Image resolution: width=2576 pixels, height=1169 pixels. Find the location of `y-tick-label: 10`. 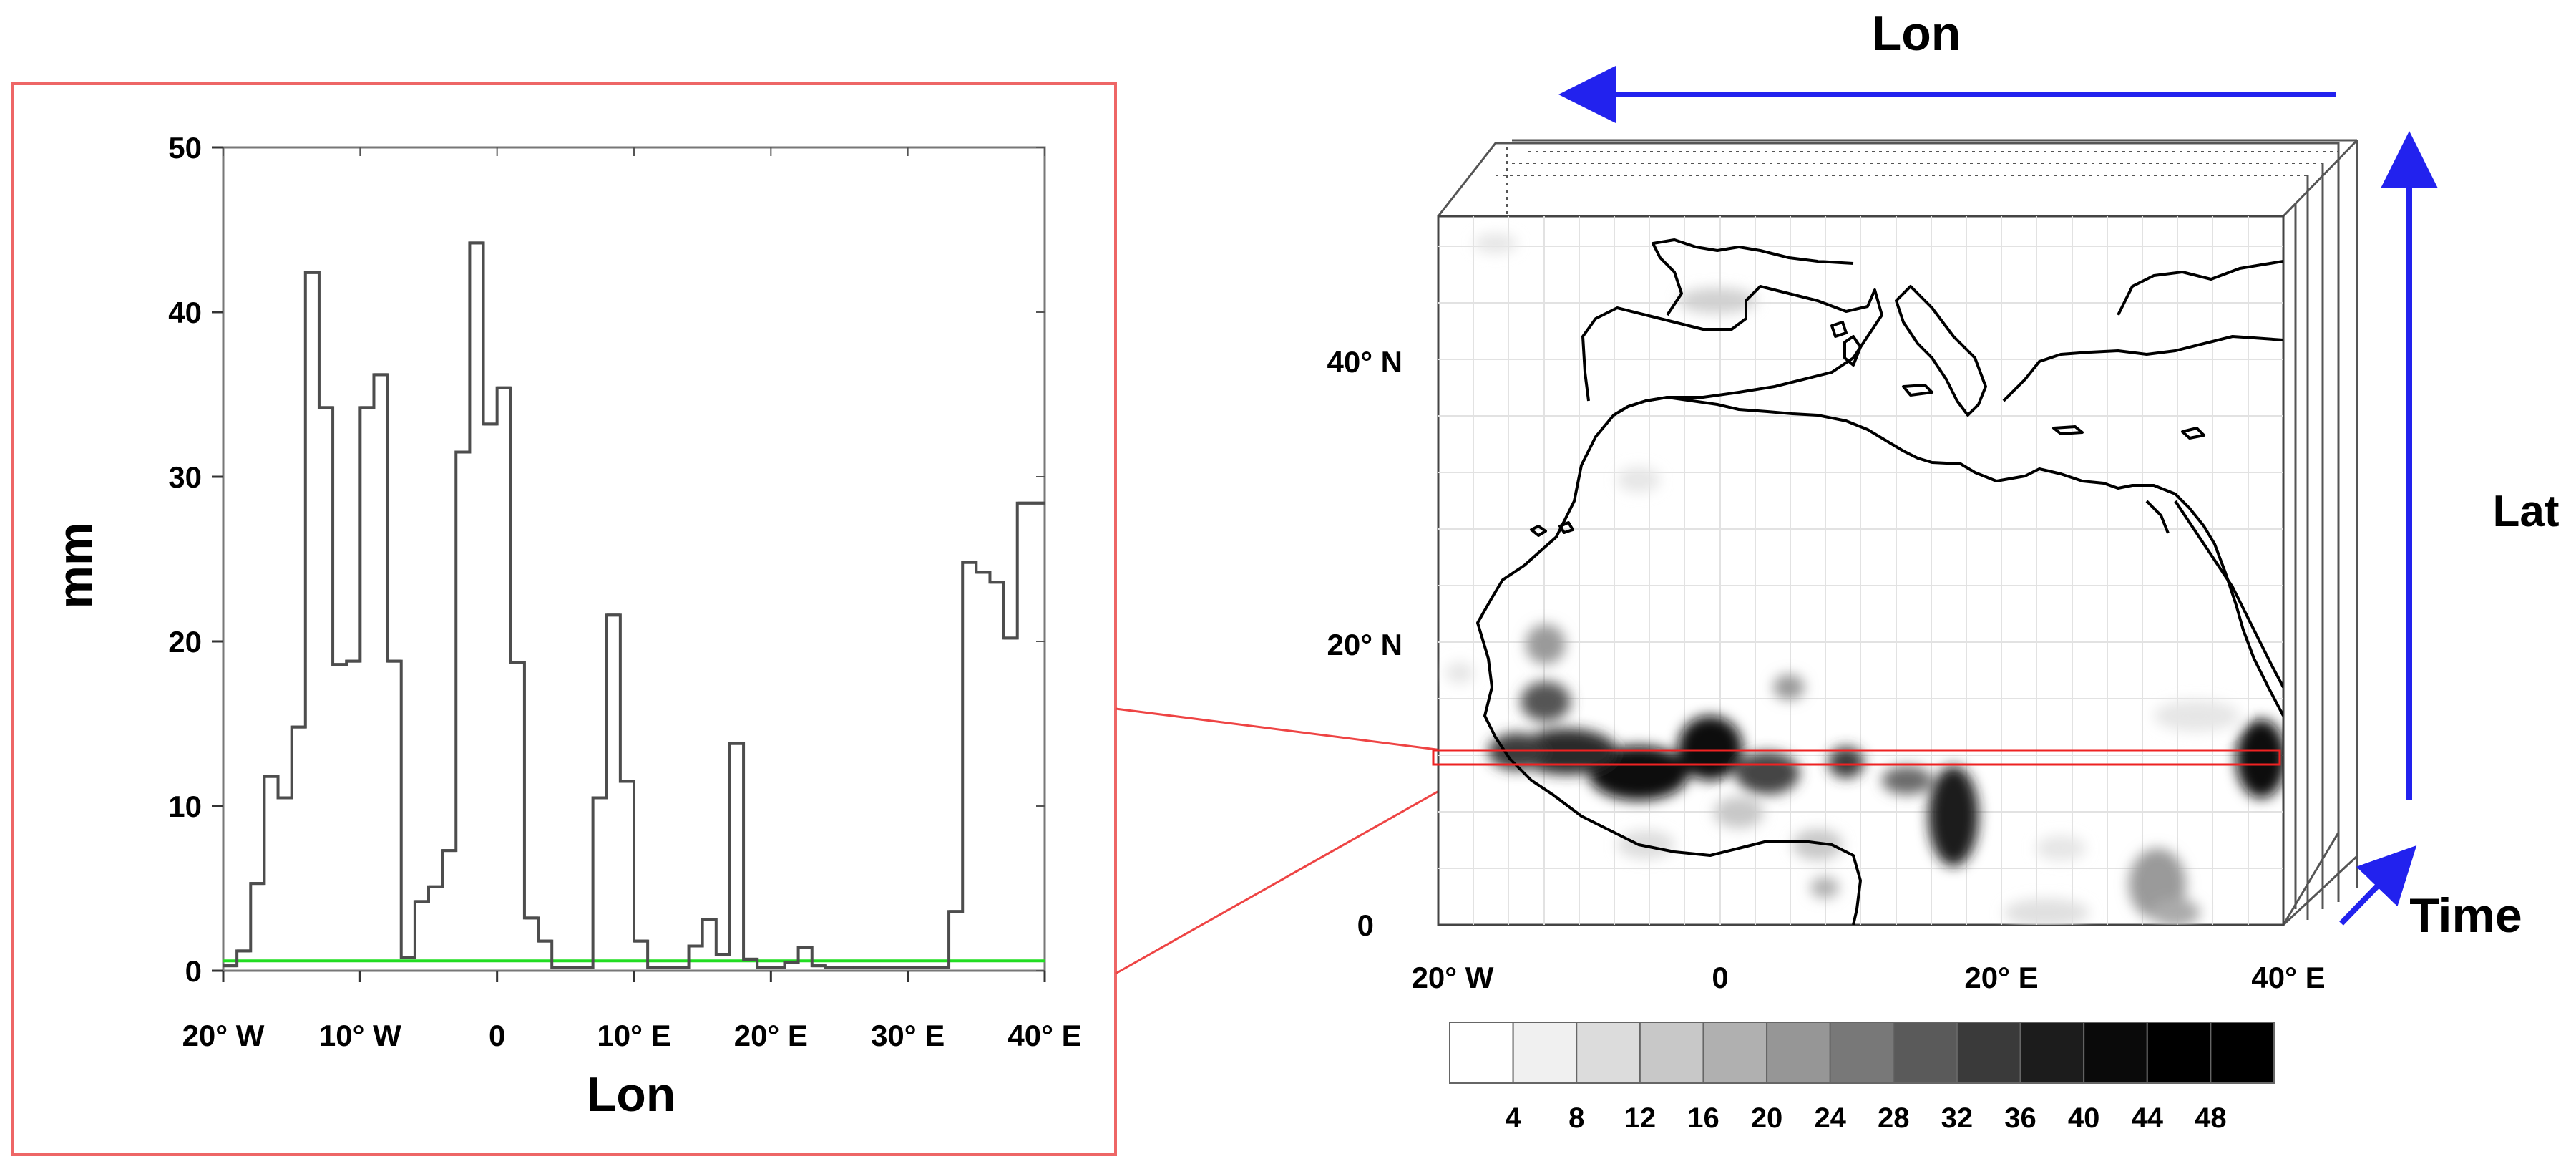

y-tick-label: 10 is located at coordinates (185, 806).